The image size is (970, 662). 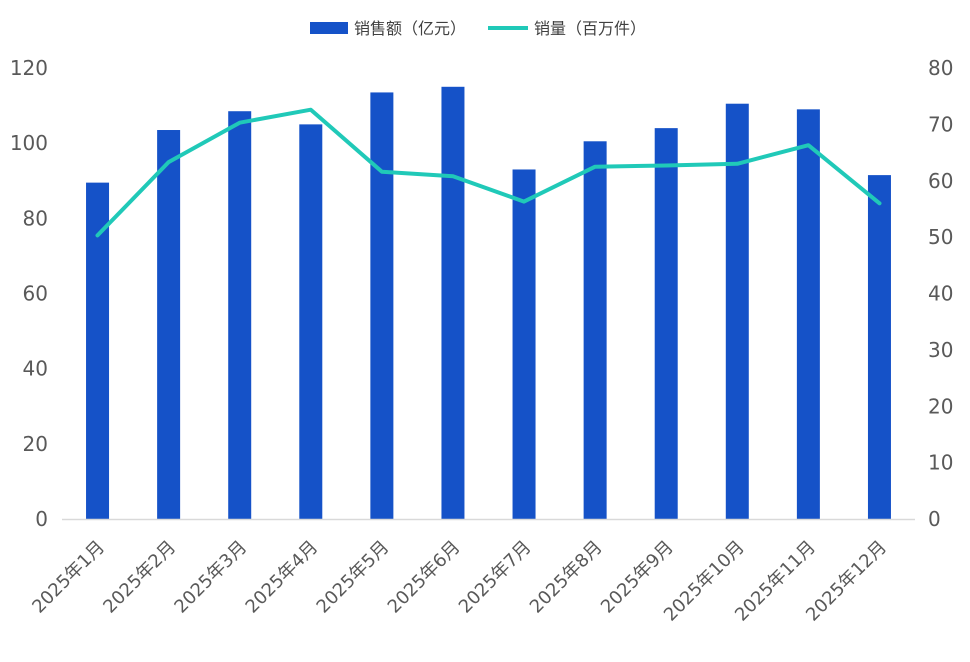 I want to click on right-y-tick-label: 80, so click(x=940, y=68).